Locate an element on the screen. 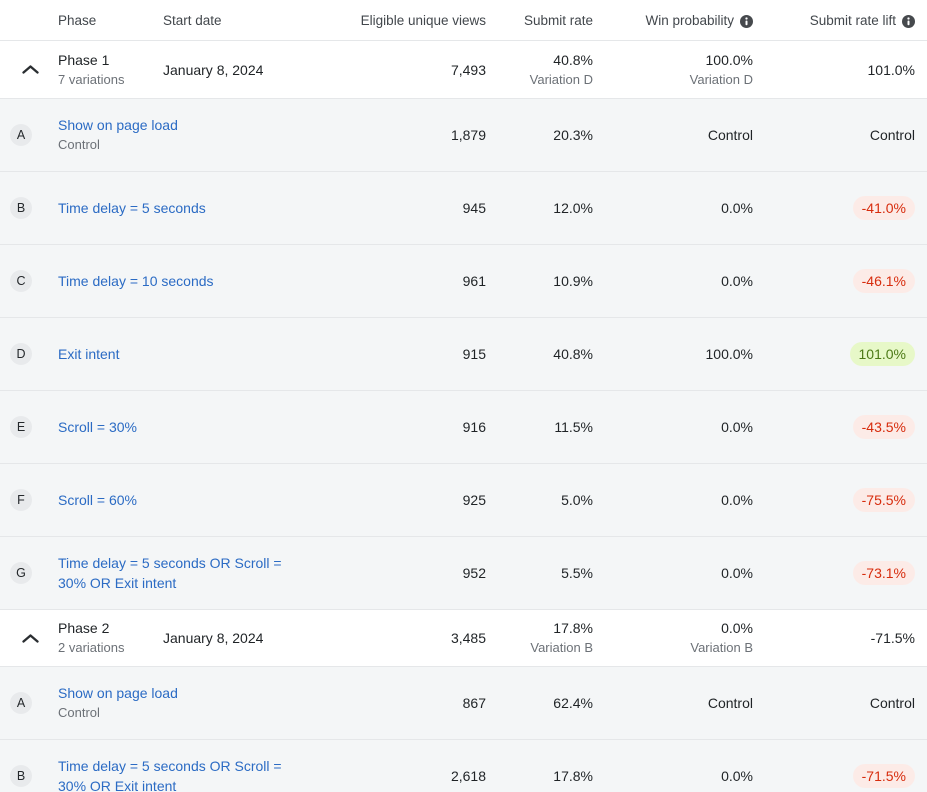 The height and width of the screenshot is (792, 927). submit-rate-lift-cell: -75.5% is located at coordinates (834, 500).